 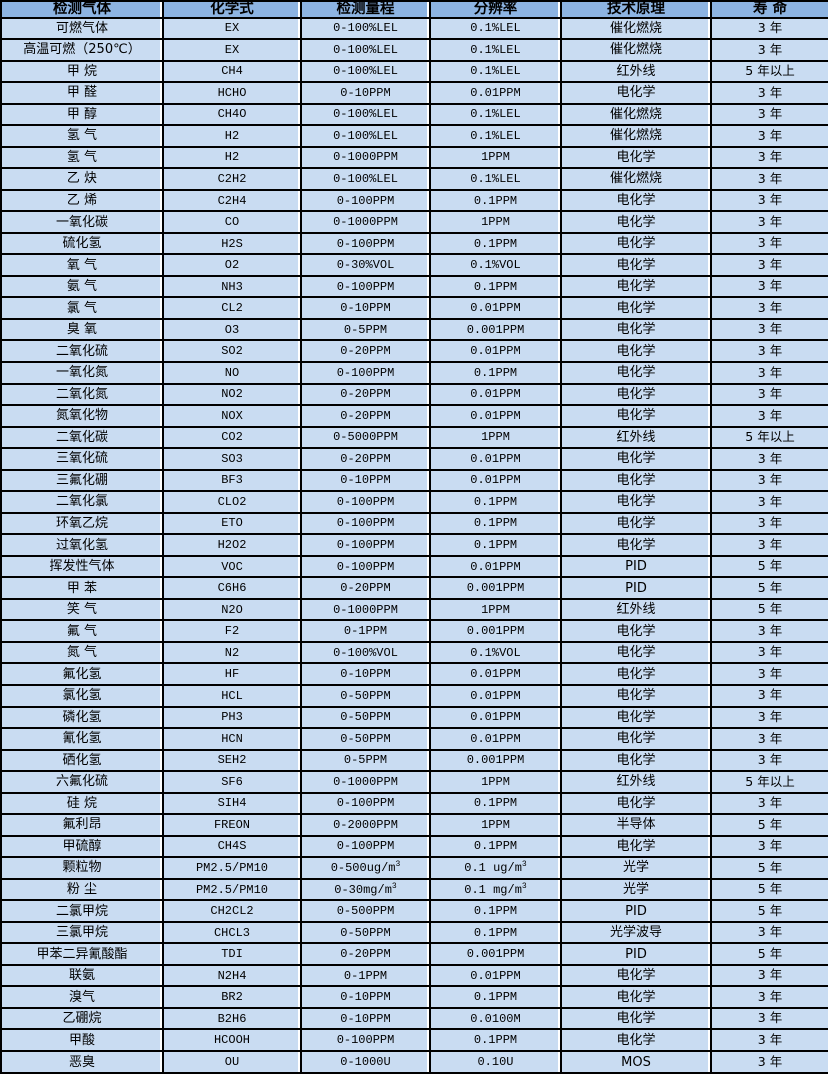 What do you see at coordinates (232, 695) in the screenshot?
I see `cell-formula: HCL` at bounding box center [232, 695].